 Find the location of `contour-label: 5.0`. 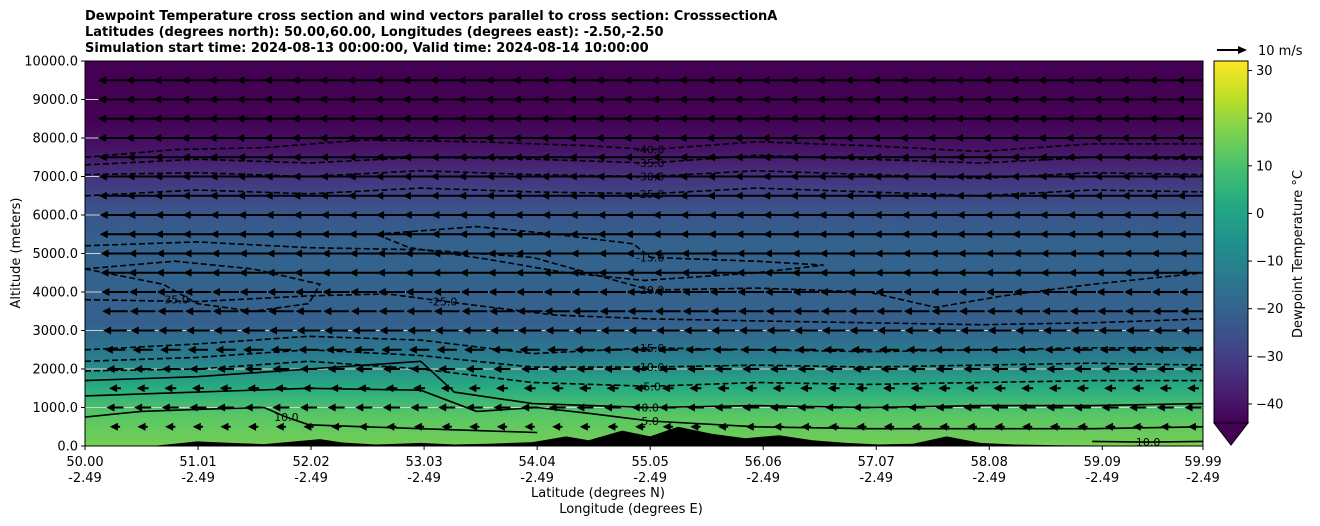

contour-label: 5.0 is located at coordinates (650, 421).